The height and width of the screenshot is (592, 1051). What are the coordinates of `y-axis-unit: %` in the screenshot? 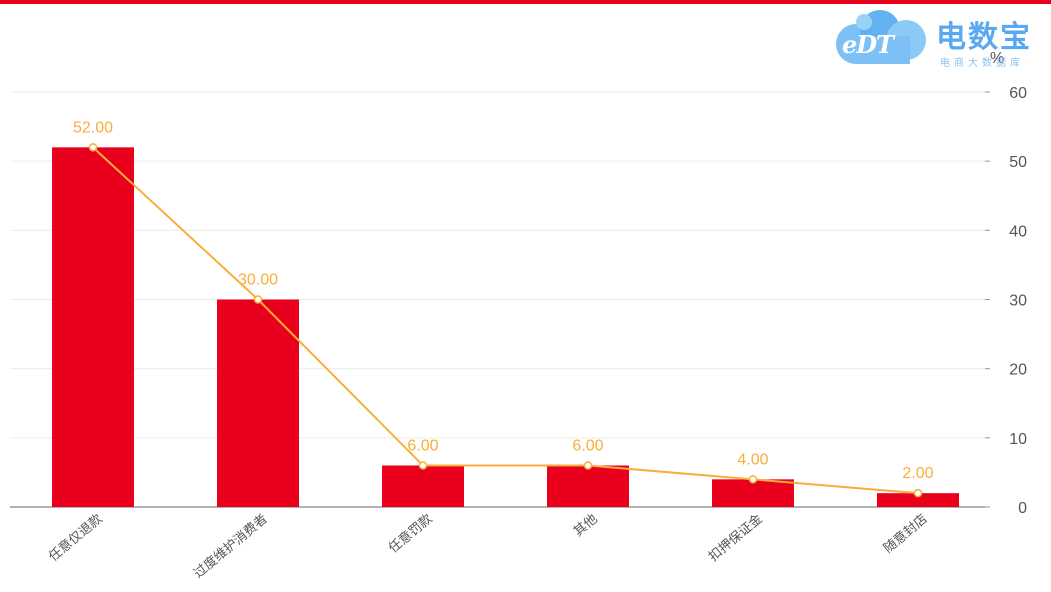 It's located at (997, 58).